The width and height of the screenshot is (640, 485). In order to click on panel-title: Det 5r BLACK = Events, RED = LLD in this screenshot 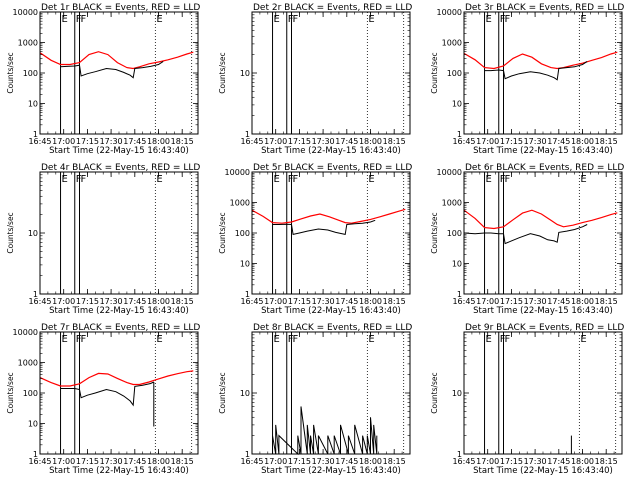, I will do `click(332, 168)`.